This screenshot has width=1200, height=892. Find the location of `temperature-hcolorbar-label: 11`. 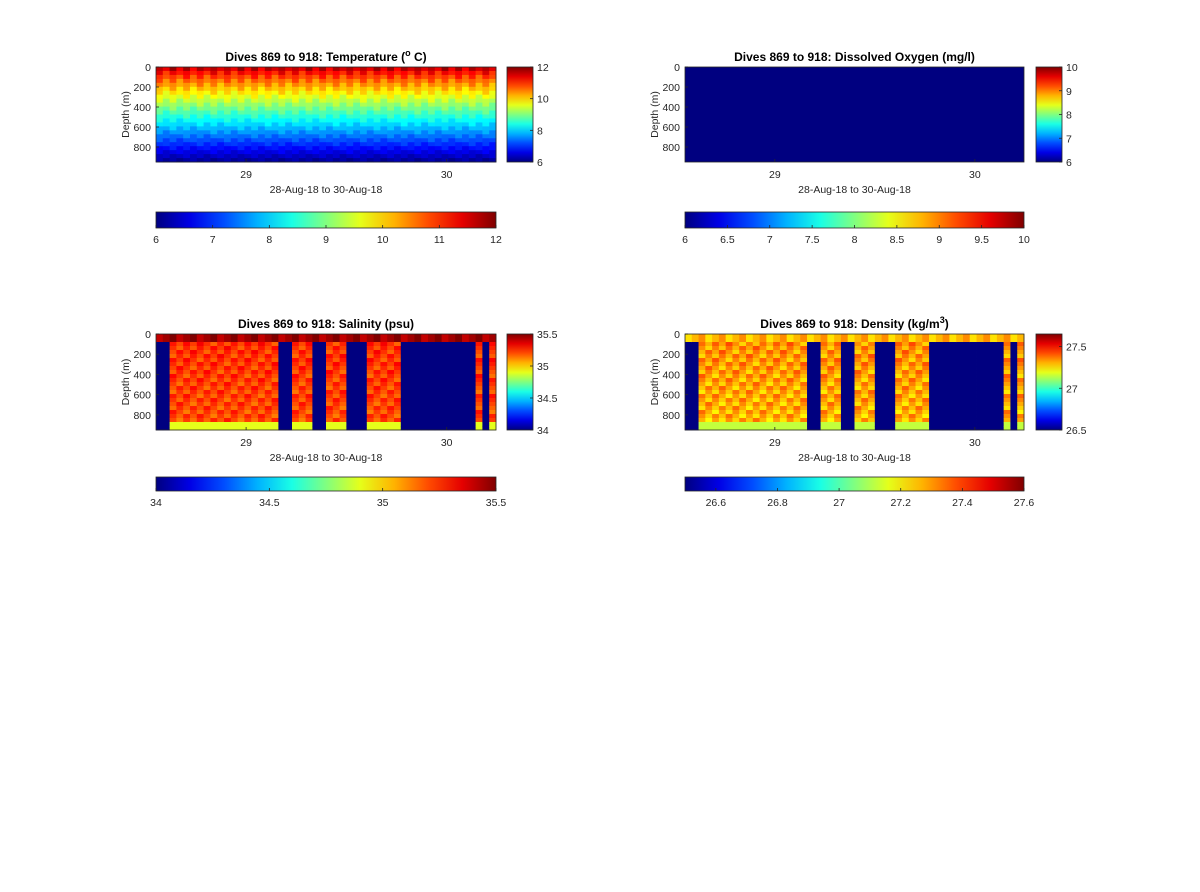

temperature-hcolorbar-label: 11 is located at coordinates (439, 240).